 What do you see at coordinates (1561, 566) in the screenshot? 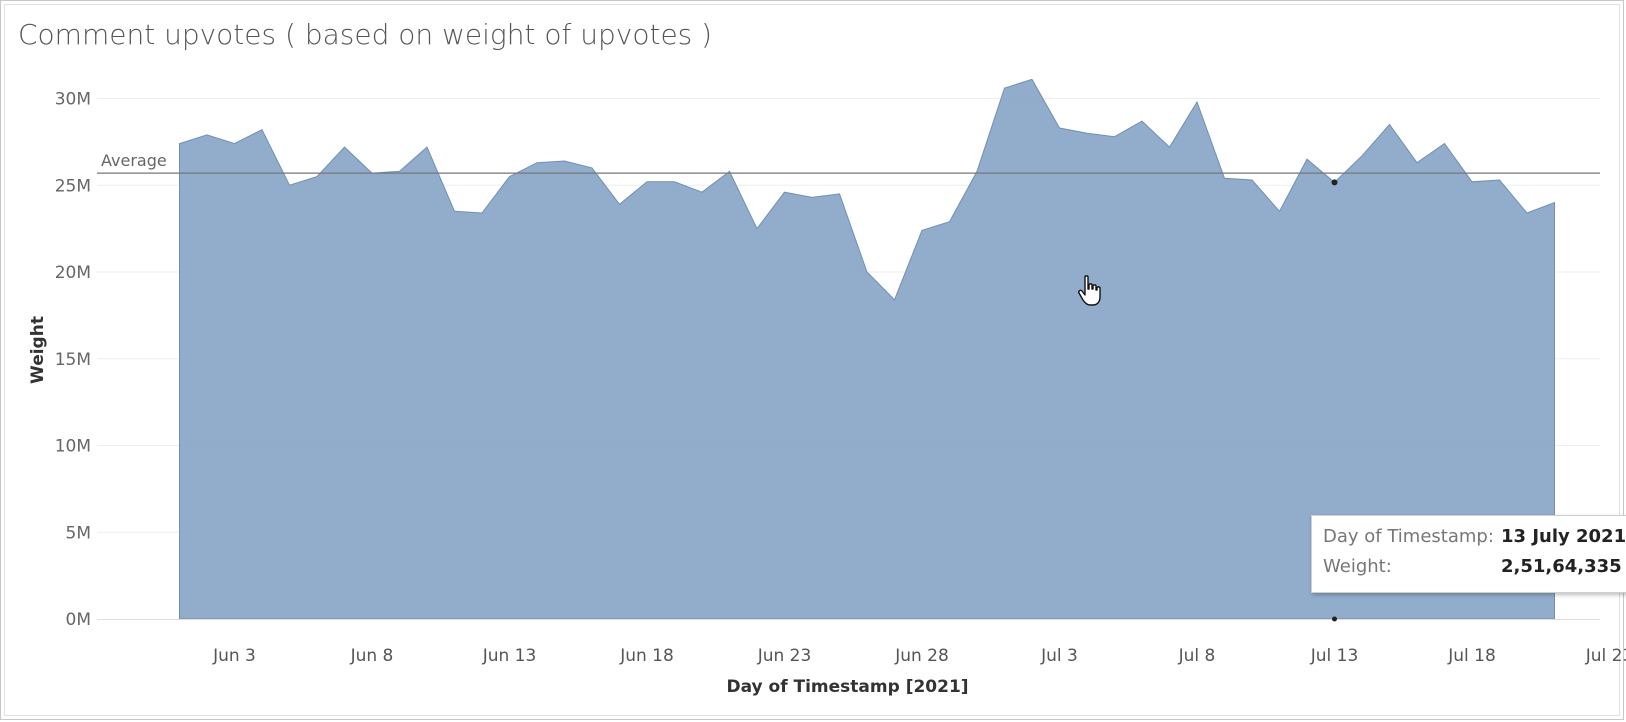
I see `tooltip-weight-value: 2,51,64,335` at bounding box center [1561, 566].